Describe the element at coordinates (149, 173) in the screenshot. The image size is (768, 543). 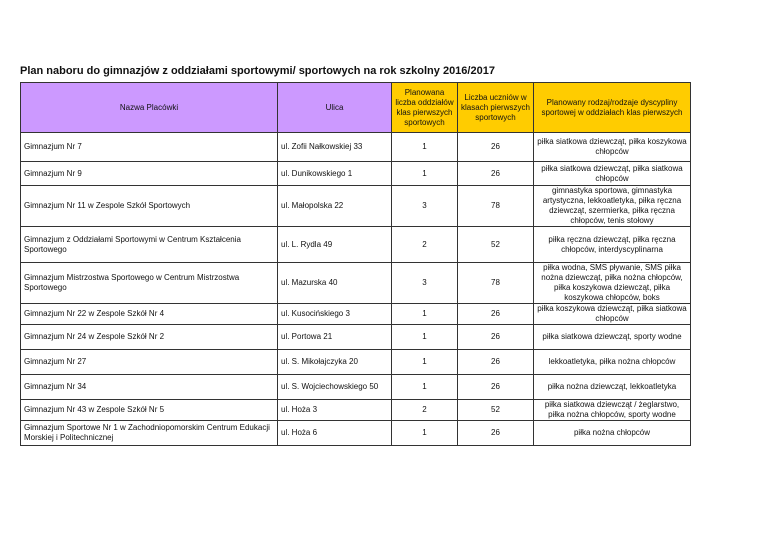
I see `school-name: Gimnazjum Nr 9` at that location.